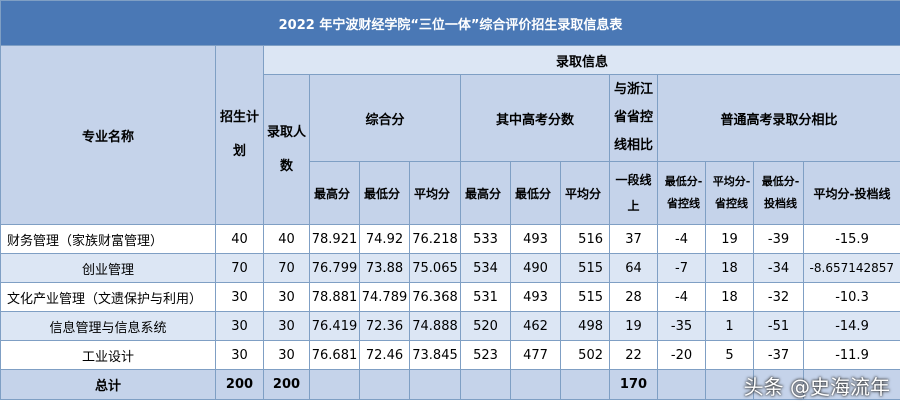 Image resolution: width=900 pixels, height=406 pixels. What do you see at coordinates (681, 326) in the screenshot?
I see `cell-d1: -35` at bounding box center [681, 326].